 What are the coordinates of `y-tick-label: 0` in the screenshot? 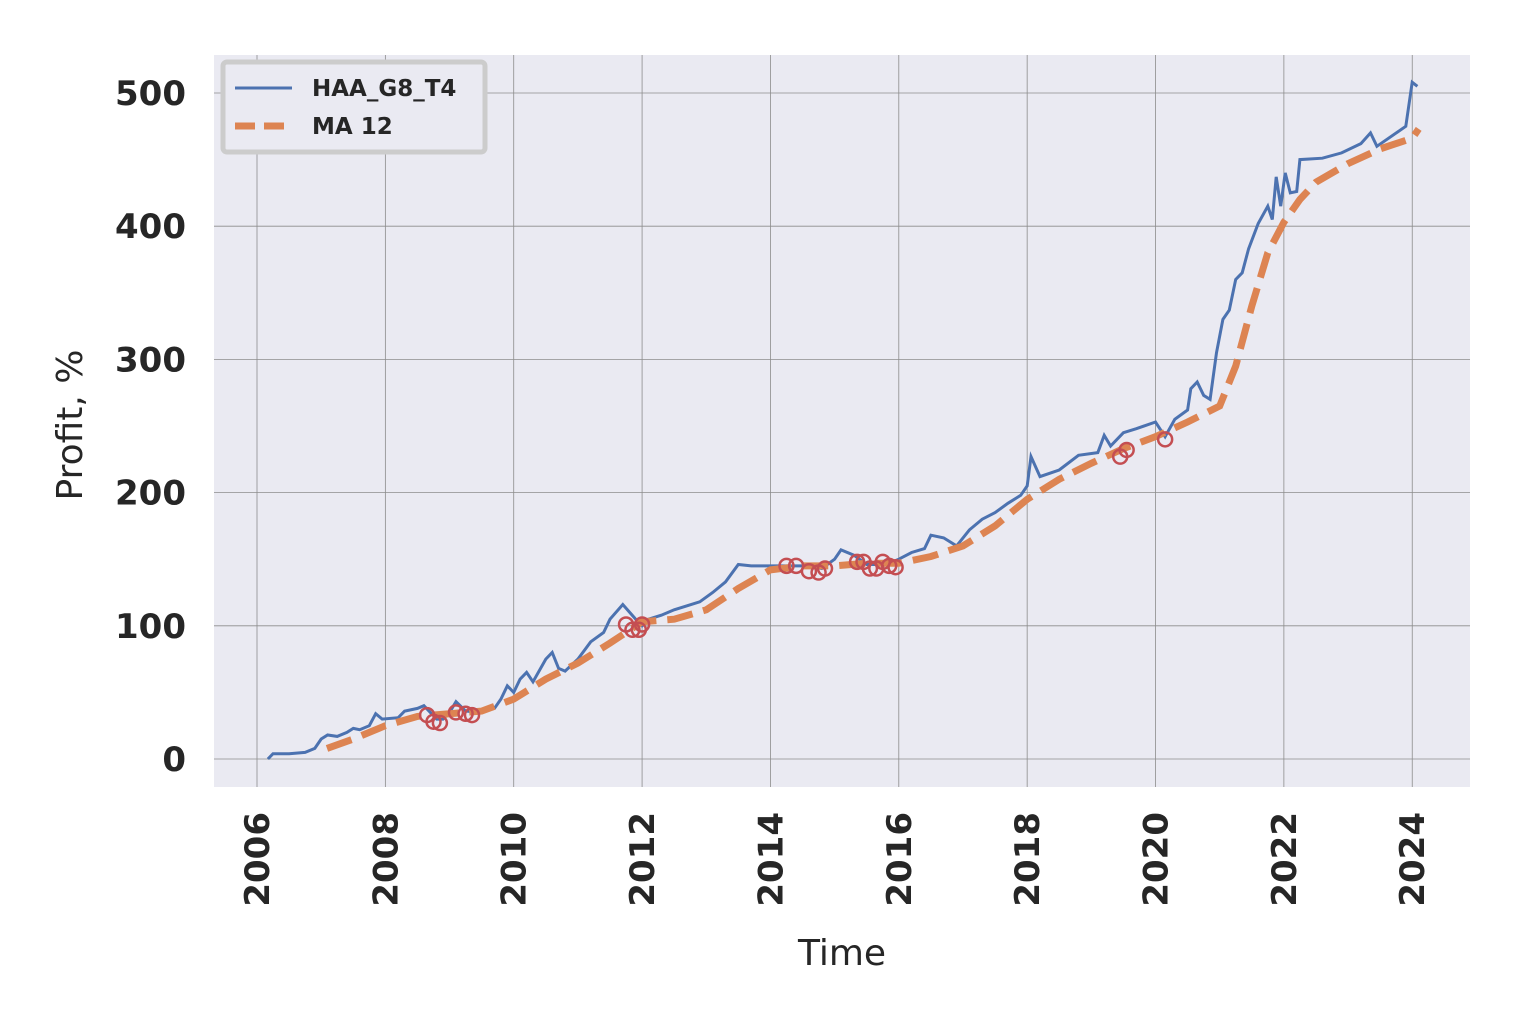 It's located at (174, 760).